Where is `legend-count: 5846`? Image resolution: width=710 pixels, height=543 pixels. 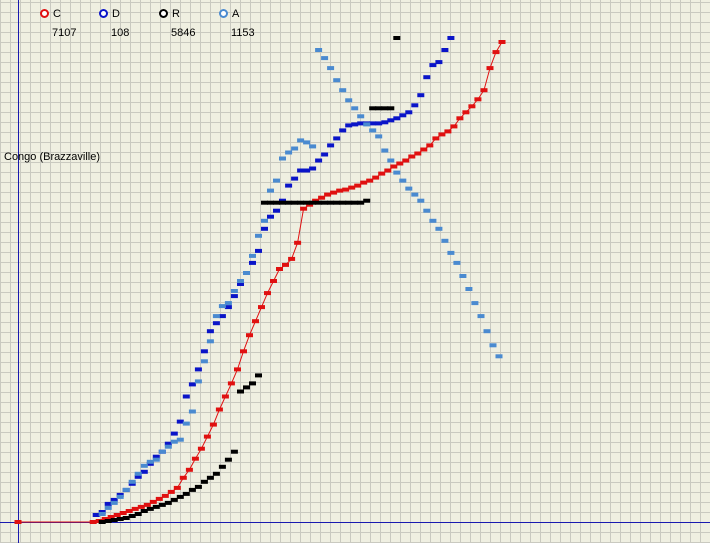 legend-count: 5846 is located at coordinates (183, 33).